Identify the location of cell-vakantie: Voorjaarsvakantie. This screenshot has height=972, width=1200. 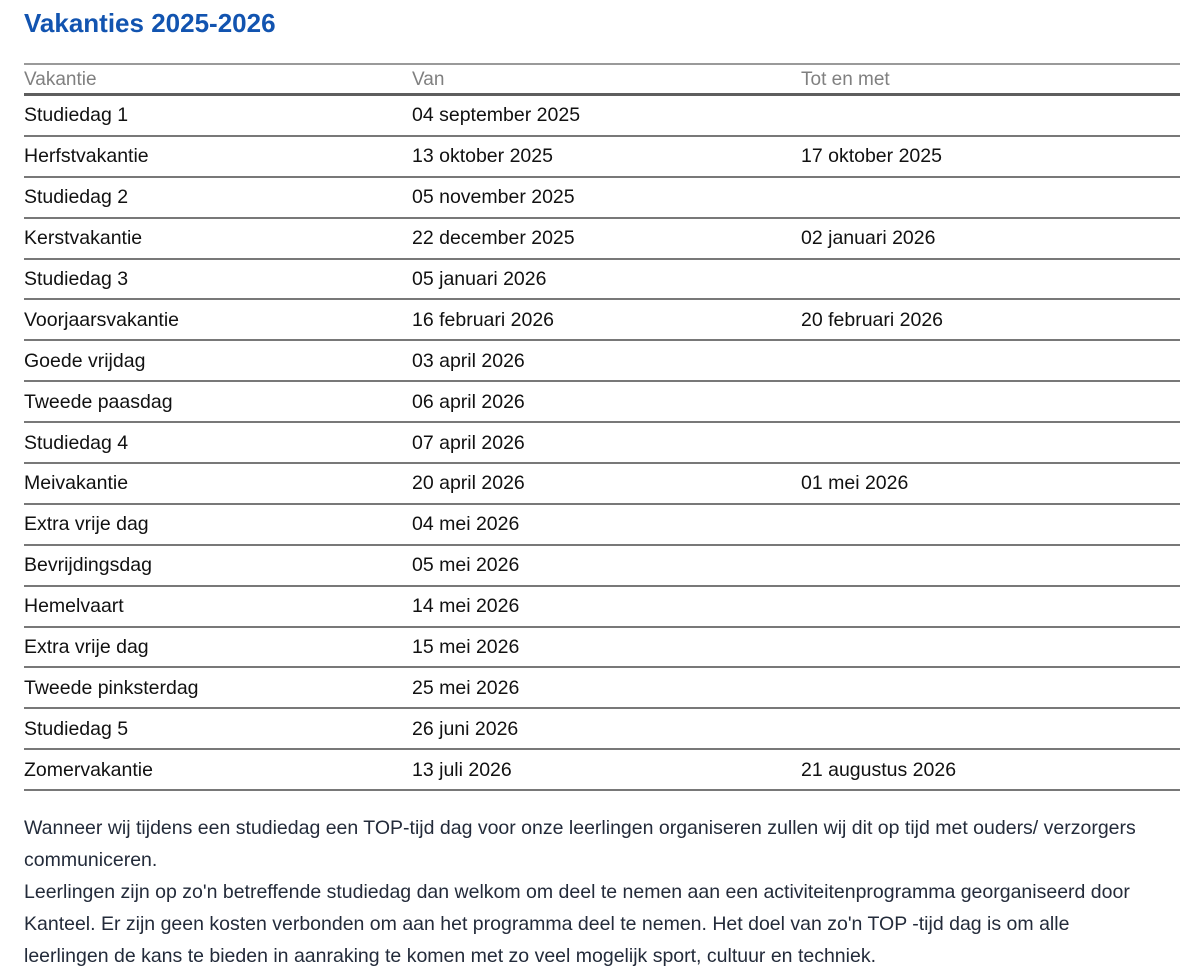
(102, 319).